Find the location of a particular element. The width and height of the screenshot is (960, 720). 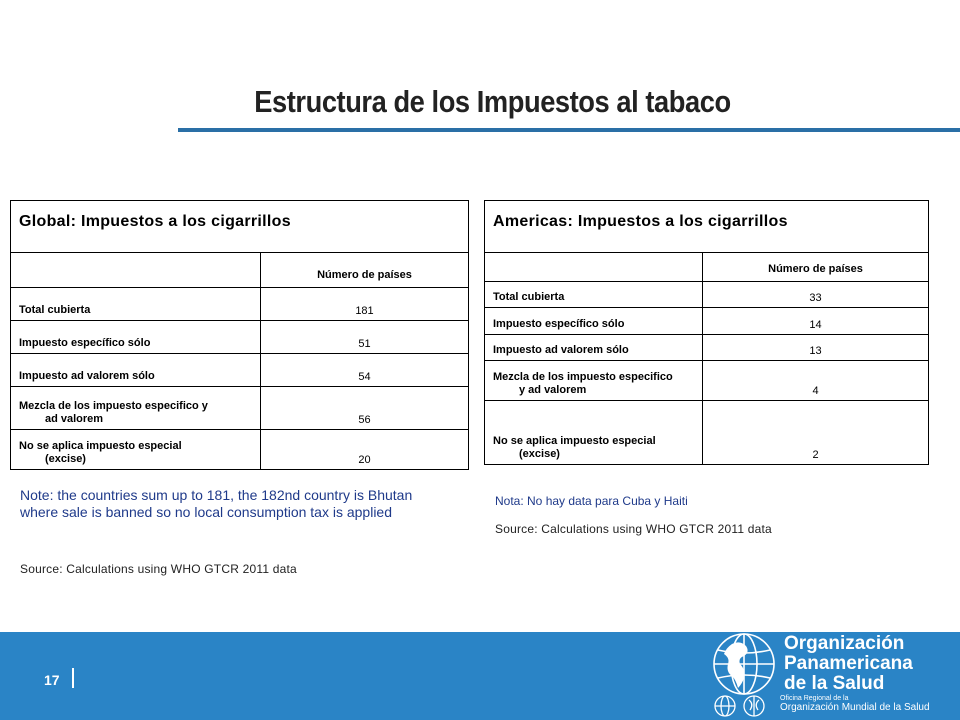

row-value: 20 is located at coordinates (364, 449).